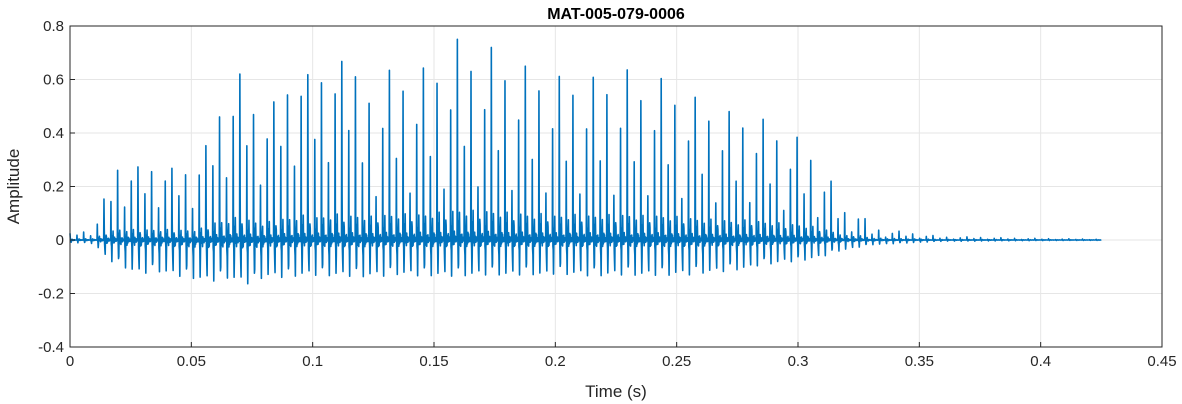 The image size is (1182, 404). What do you see at coordinates (621, 356) in the screenshot?
I see `x-axis: 0 0.05 0.1 0.15 0.2 0.25 0.3 0.35 0.4 0.45` at bounding box center [621, 356].